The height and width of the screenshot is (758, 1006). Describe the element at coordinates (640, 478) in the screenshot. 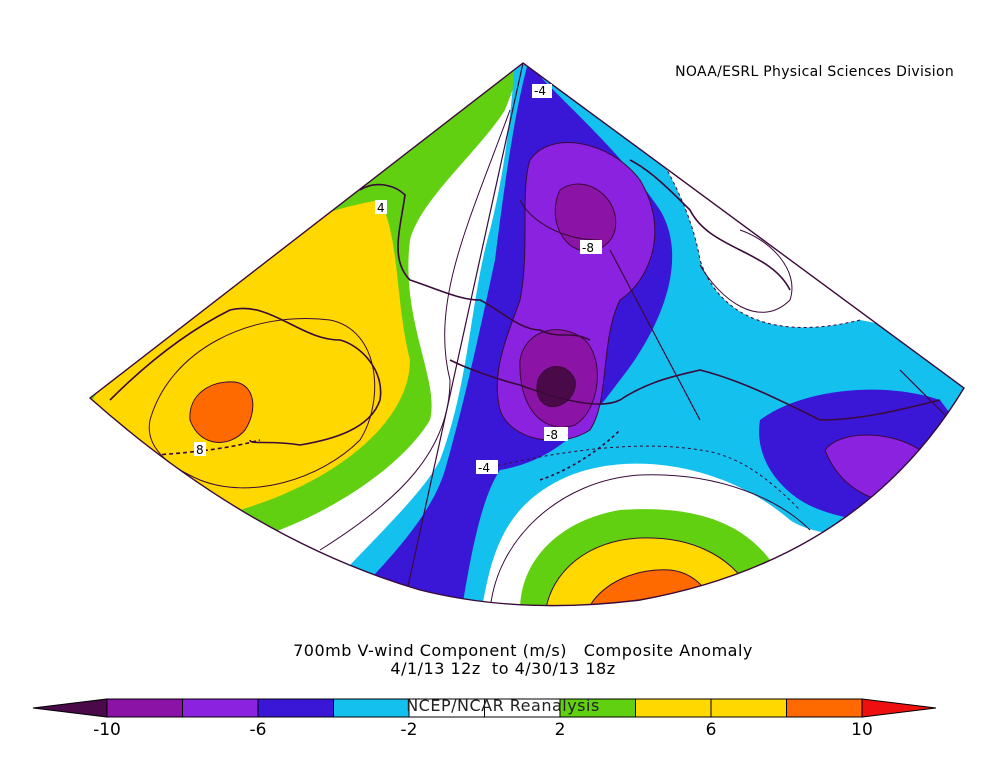

I see `dashed-contour-south` at that location.